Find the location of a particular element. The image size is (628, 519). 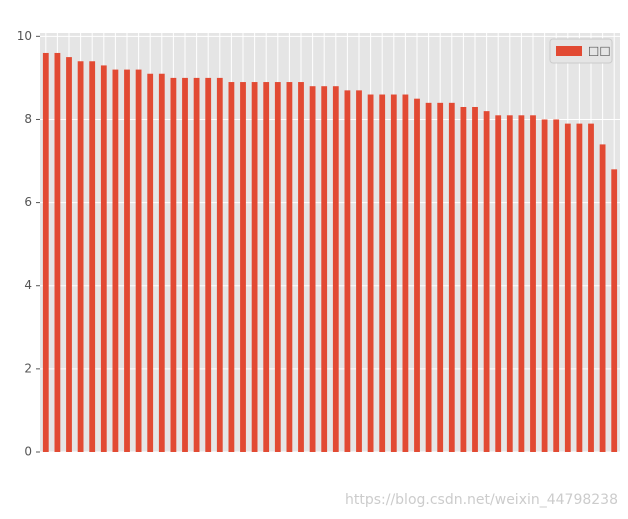

y-tick-label: 0 is located at coordinates (28, 452).